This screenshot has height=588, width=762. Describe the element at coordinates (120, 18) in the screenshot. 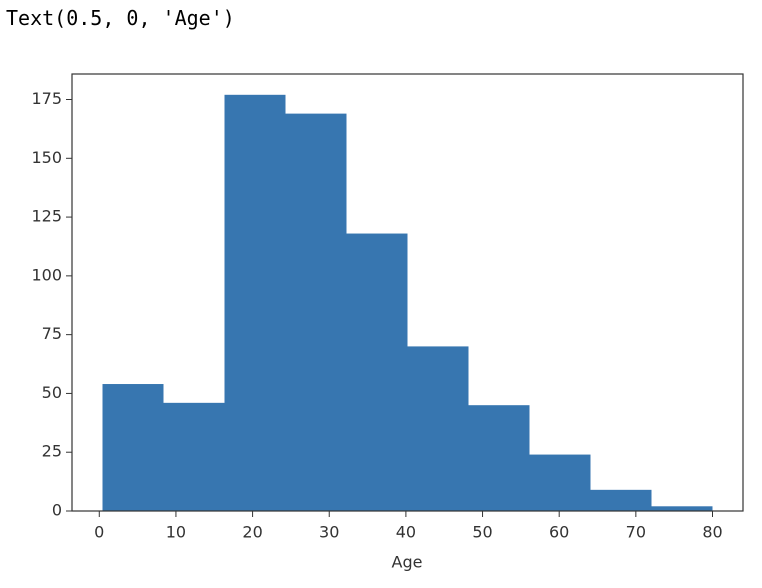

I see `output-text: Text(0.5, 0, 'Age')` at that location.